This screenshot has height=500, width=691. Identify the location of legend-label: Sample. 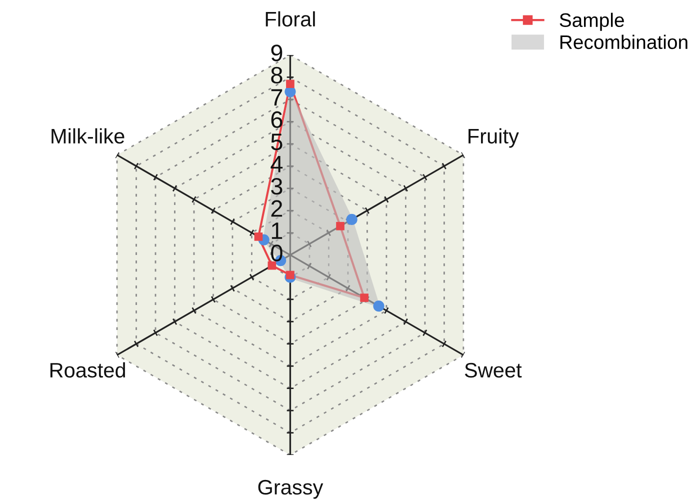
(592, 21).